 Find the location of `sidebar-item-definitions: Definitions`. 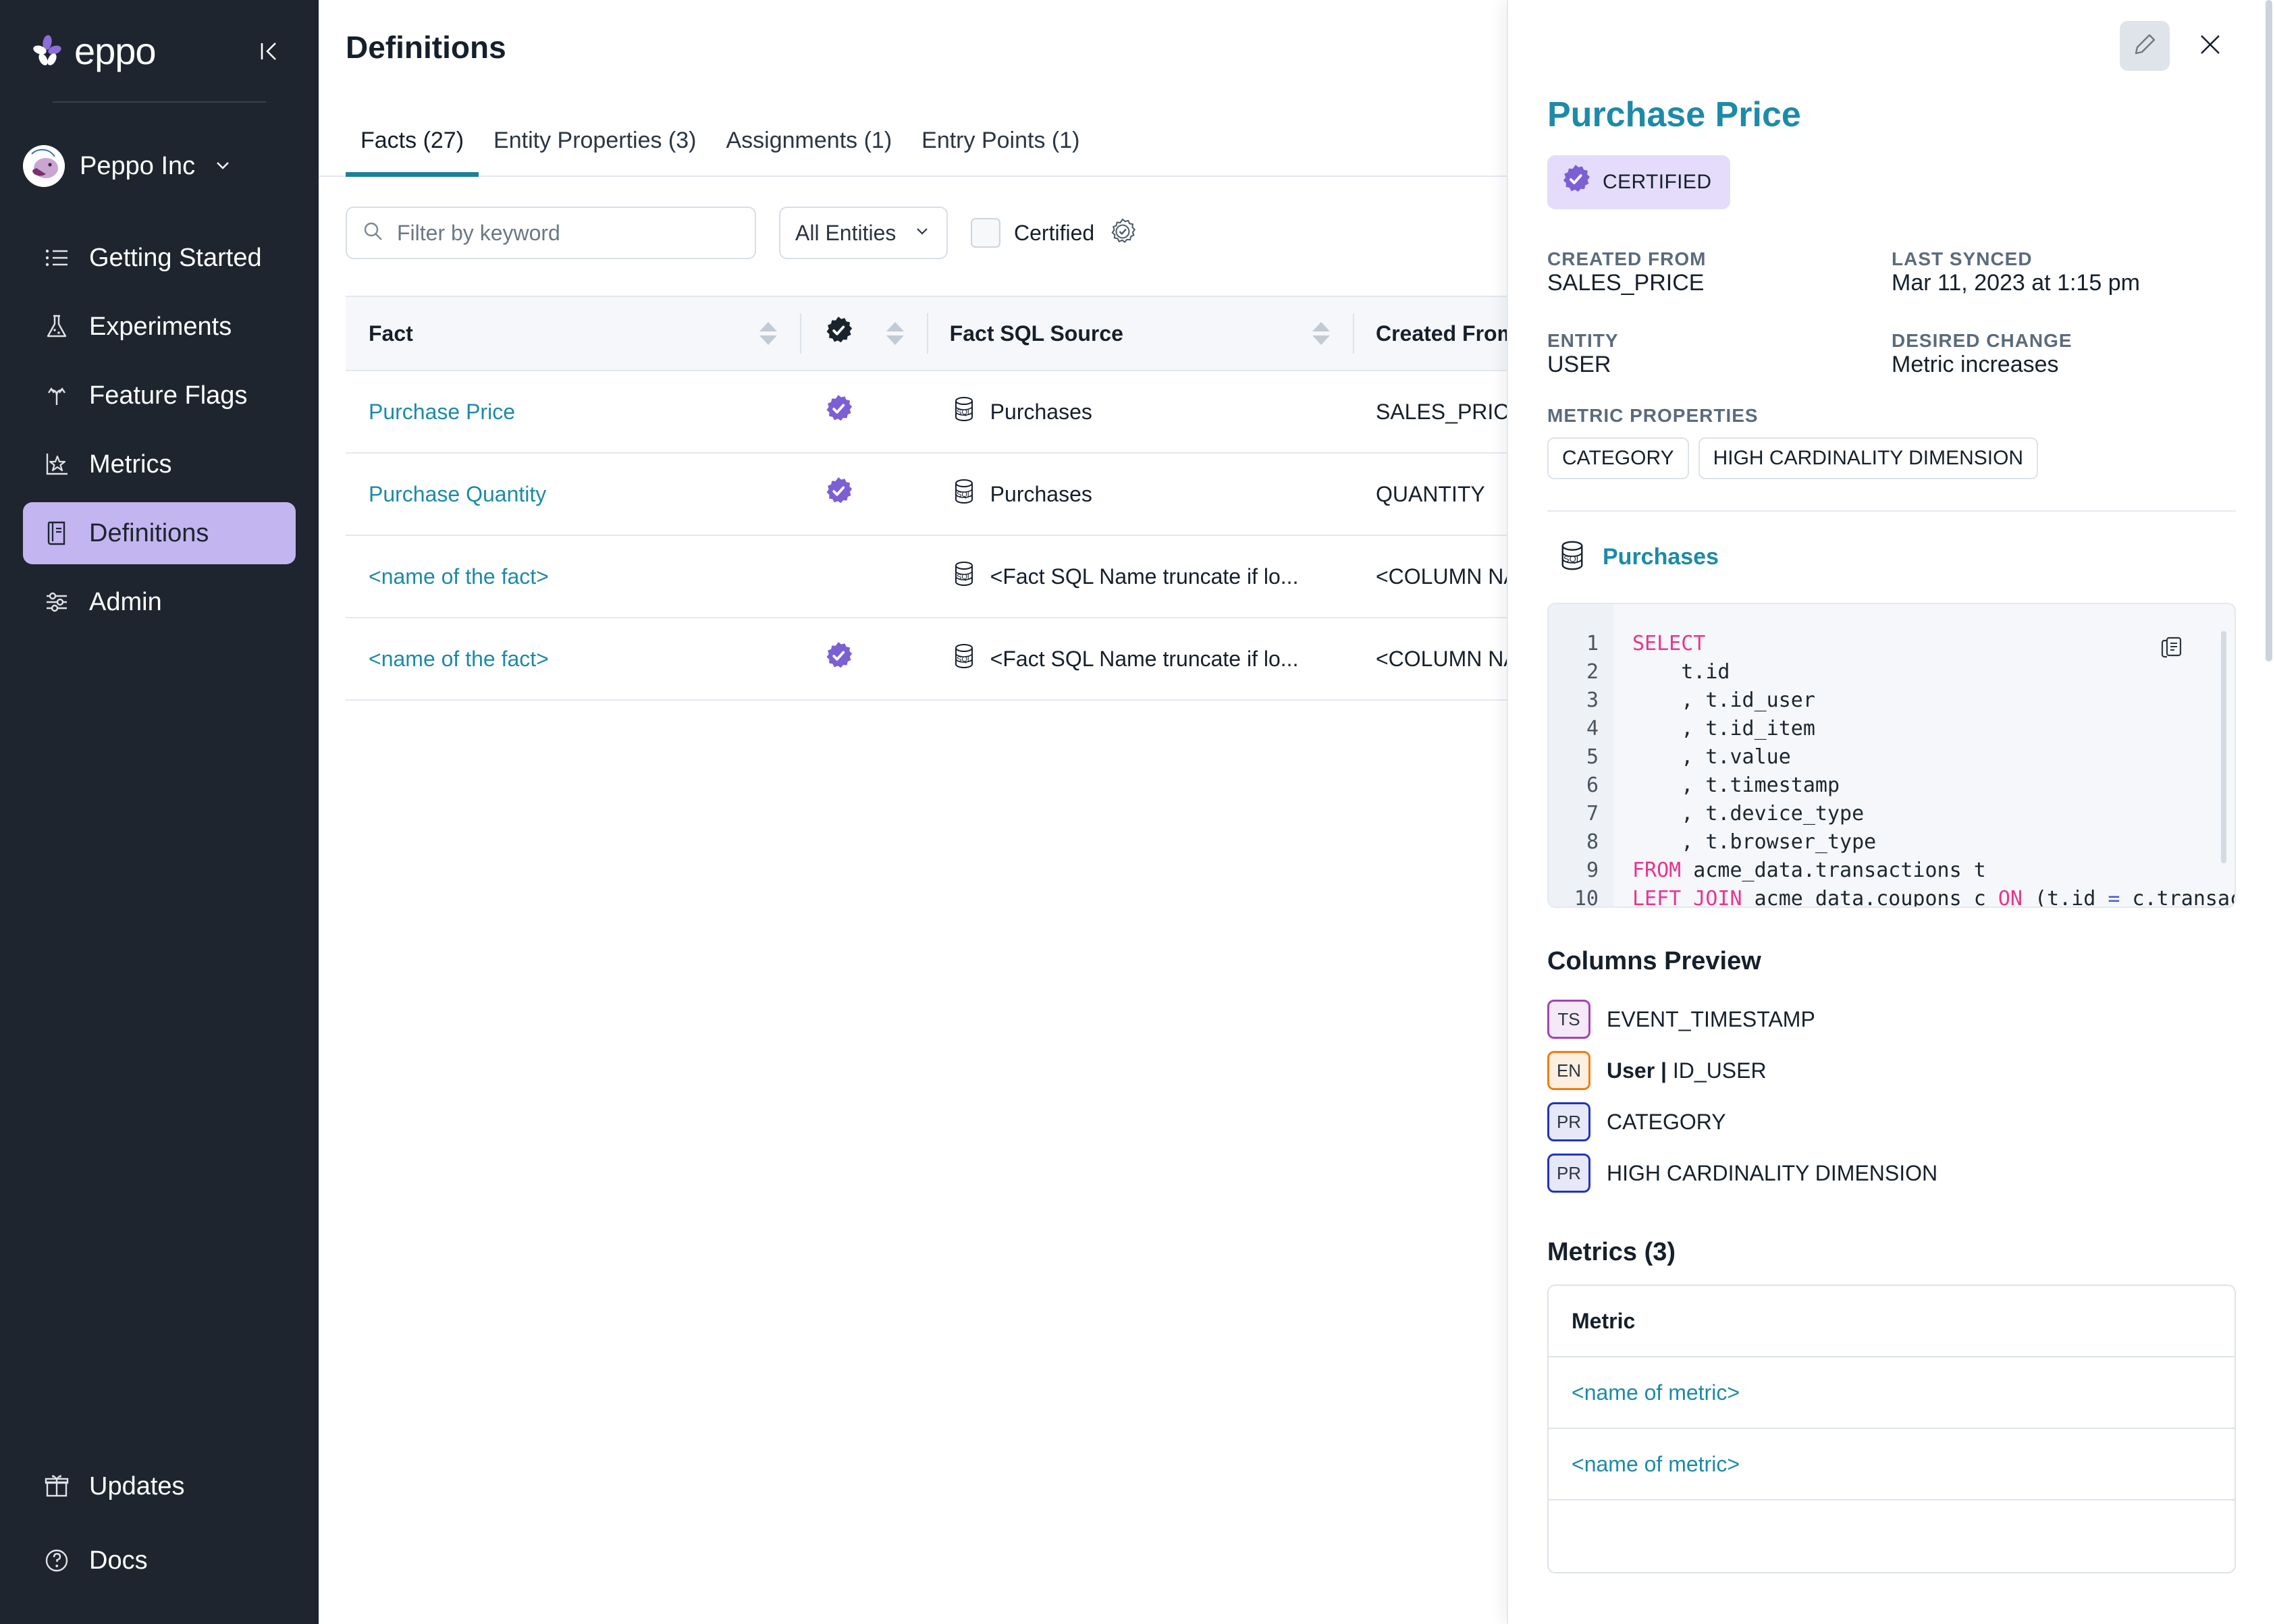

sidebar-item-definitions: Definitions is located at coordinates (160, 533).